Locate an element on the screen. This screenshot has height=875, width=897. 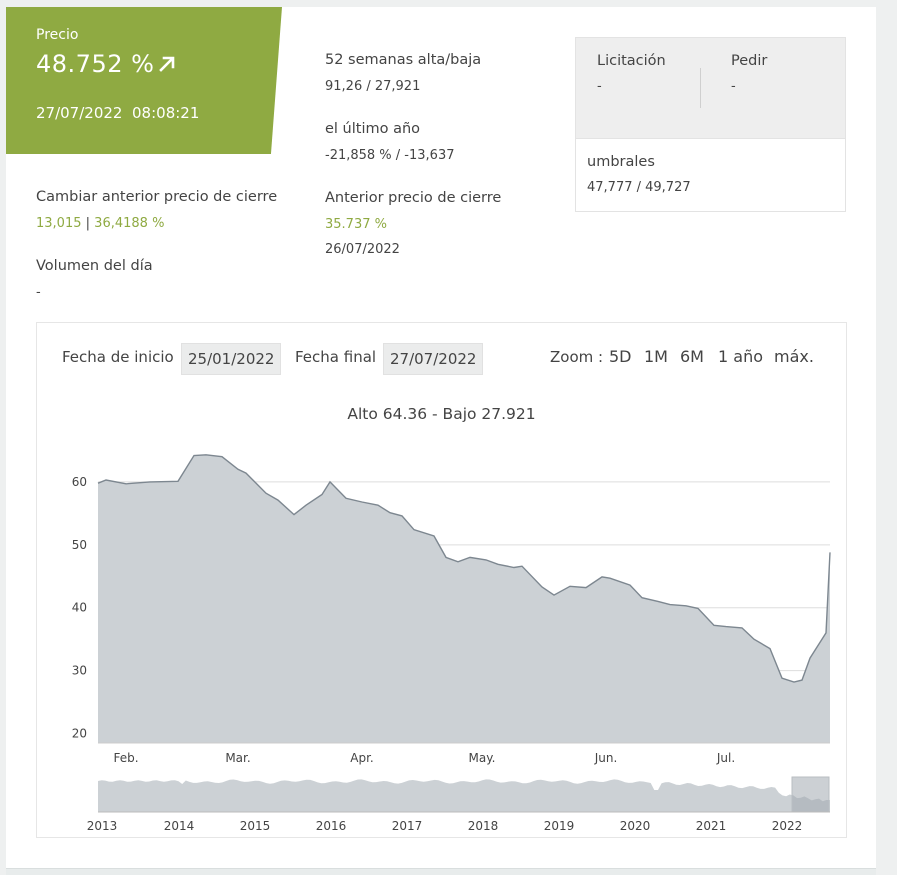
ask-value: - is located at coordinates (733, 86).